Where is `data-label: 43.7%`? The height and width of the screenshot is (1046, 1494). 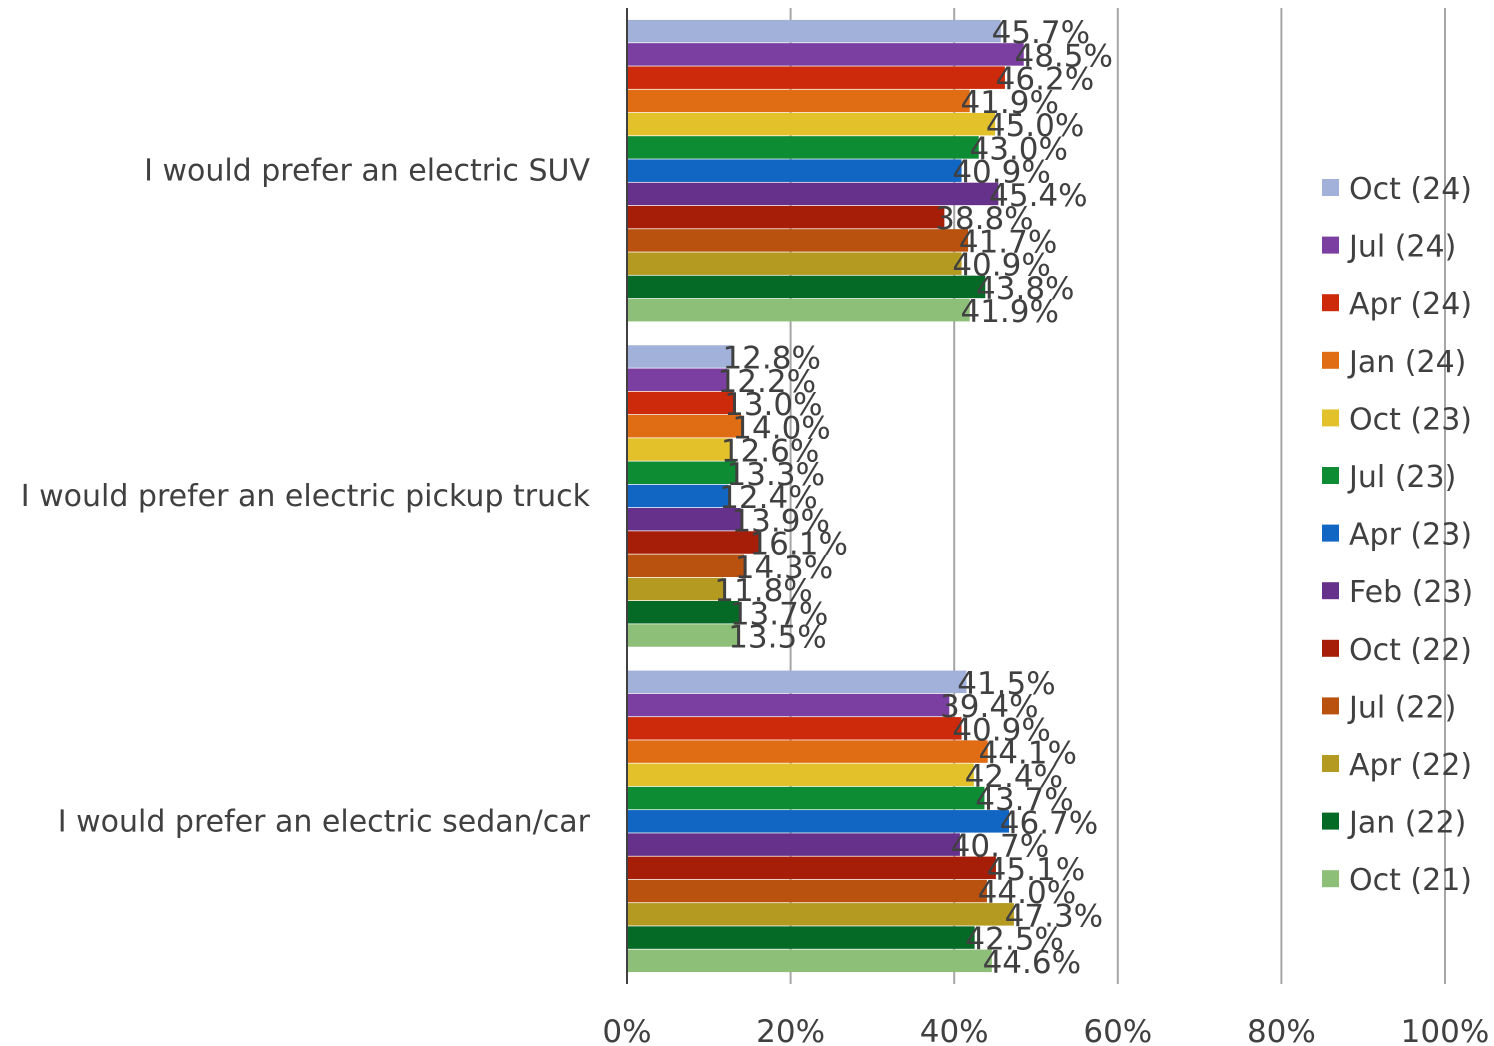 data-label: 43.7% is located at coordinates (1024, 800).